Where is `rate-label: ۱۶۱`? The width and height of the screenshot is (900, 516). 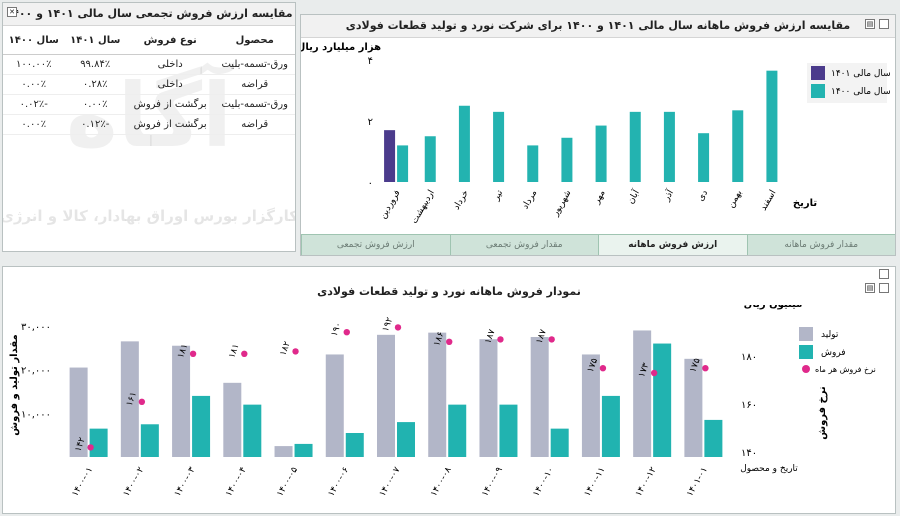 rate-label: ۱۶۱ is located at coordinates (132, 399).